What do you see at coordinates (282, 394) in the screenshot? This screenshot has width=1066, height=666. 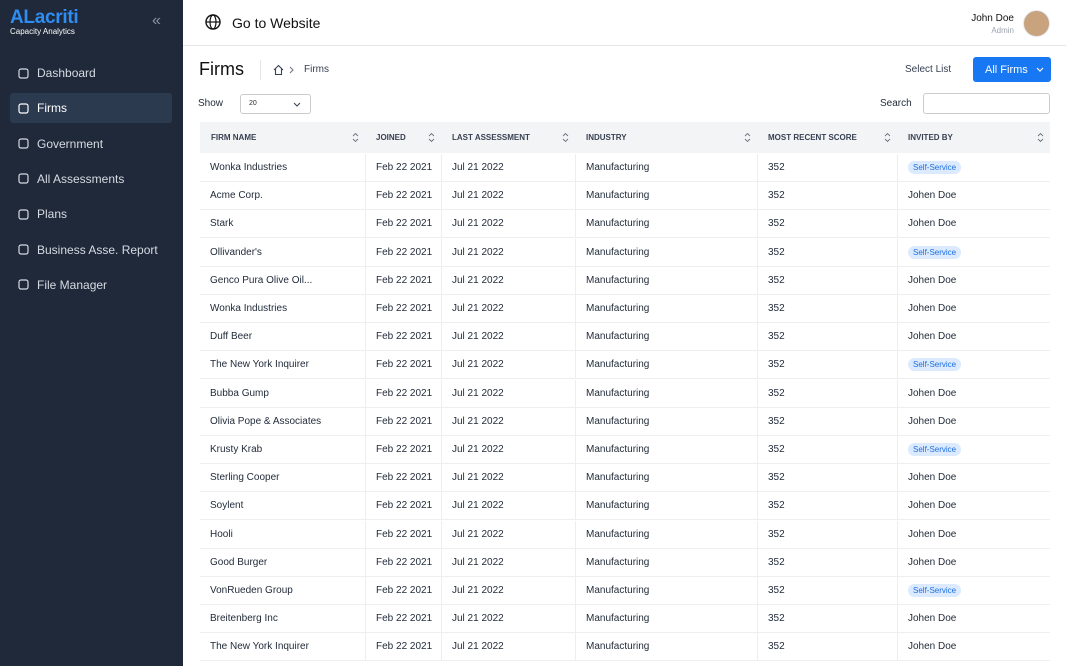 I see `table-cell: Bubba Gump` at bounding box center [282, 394].